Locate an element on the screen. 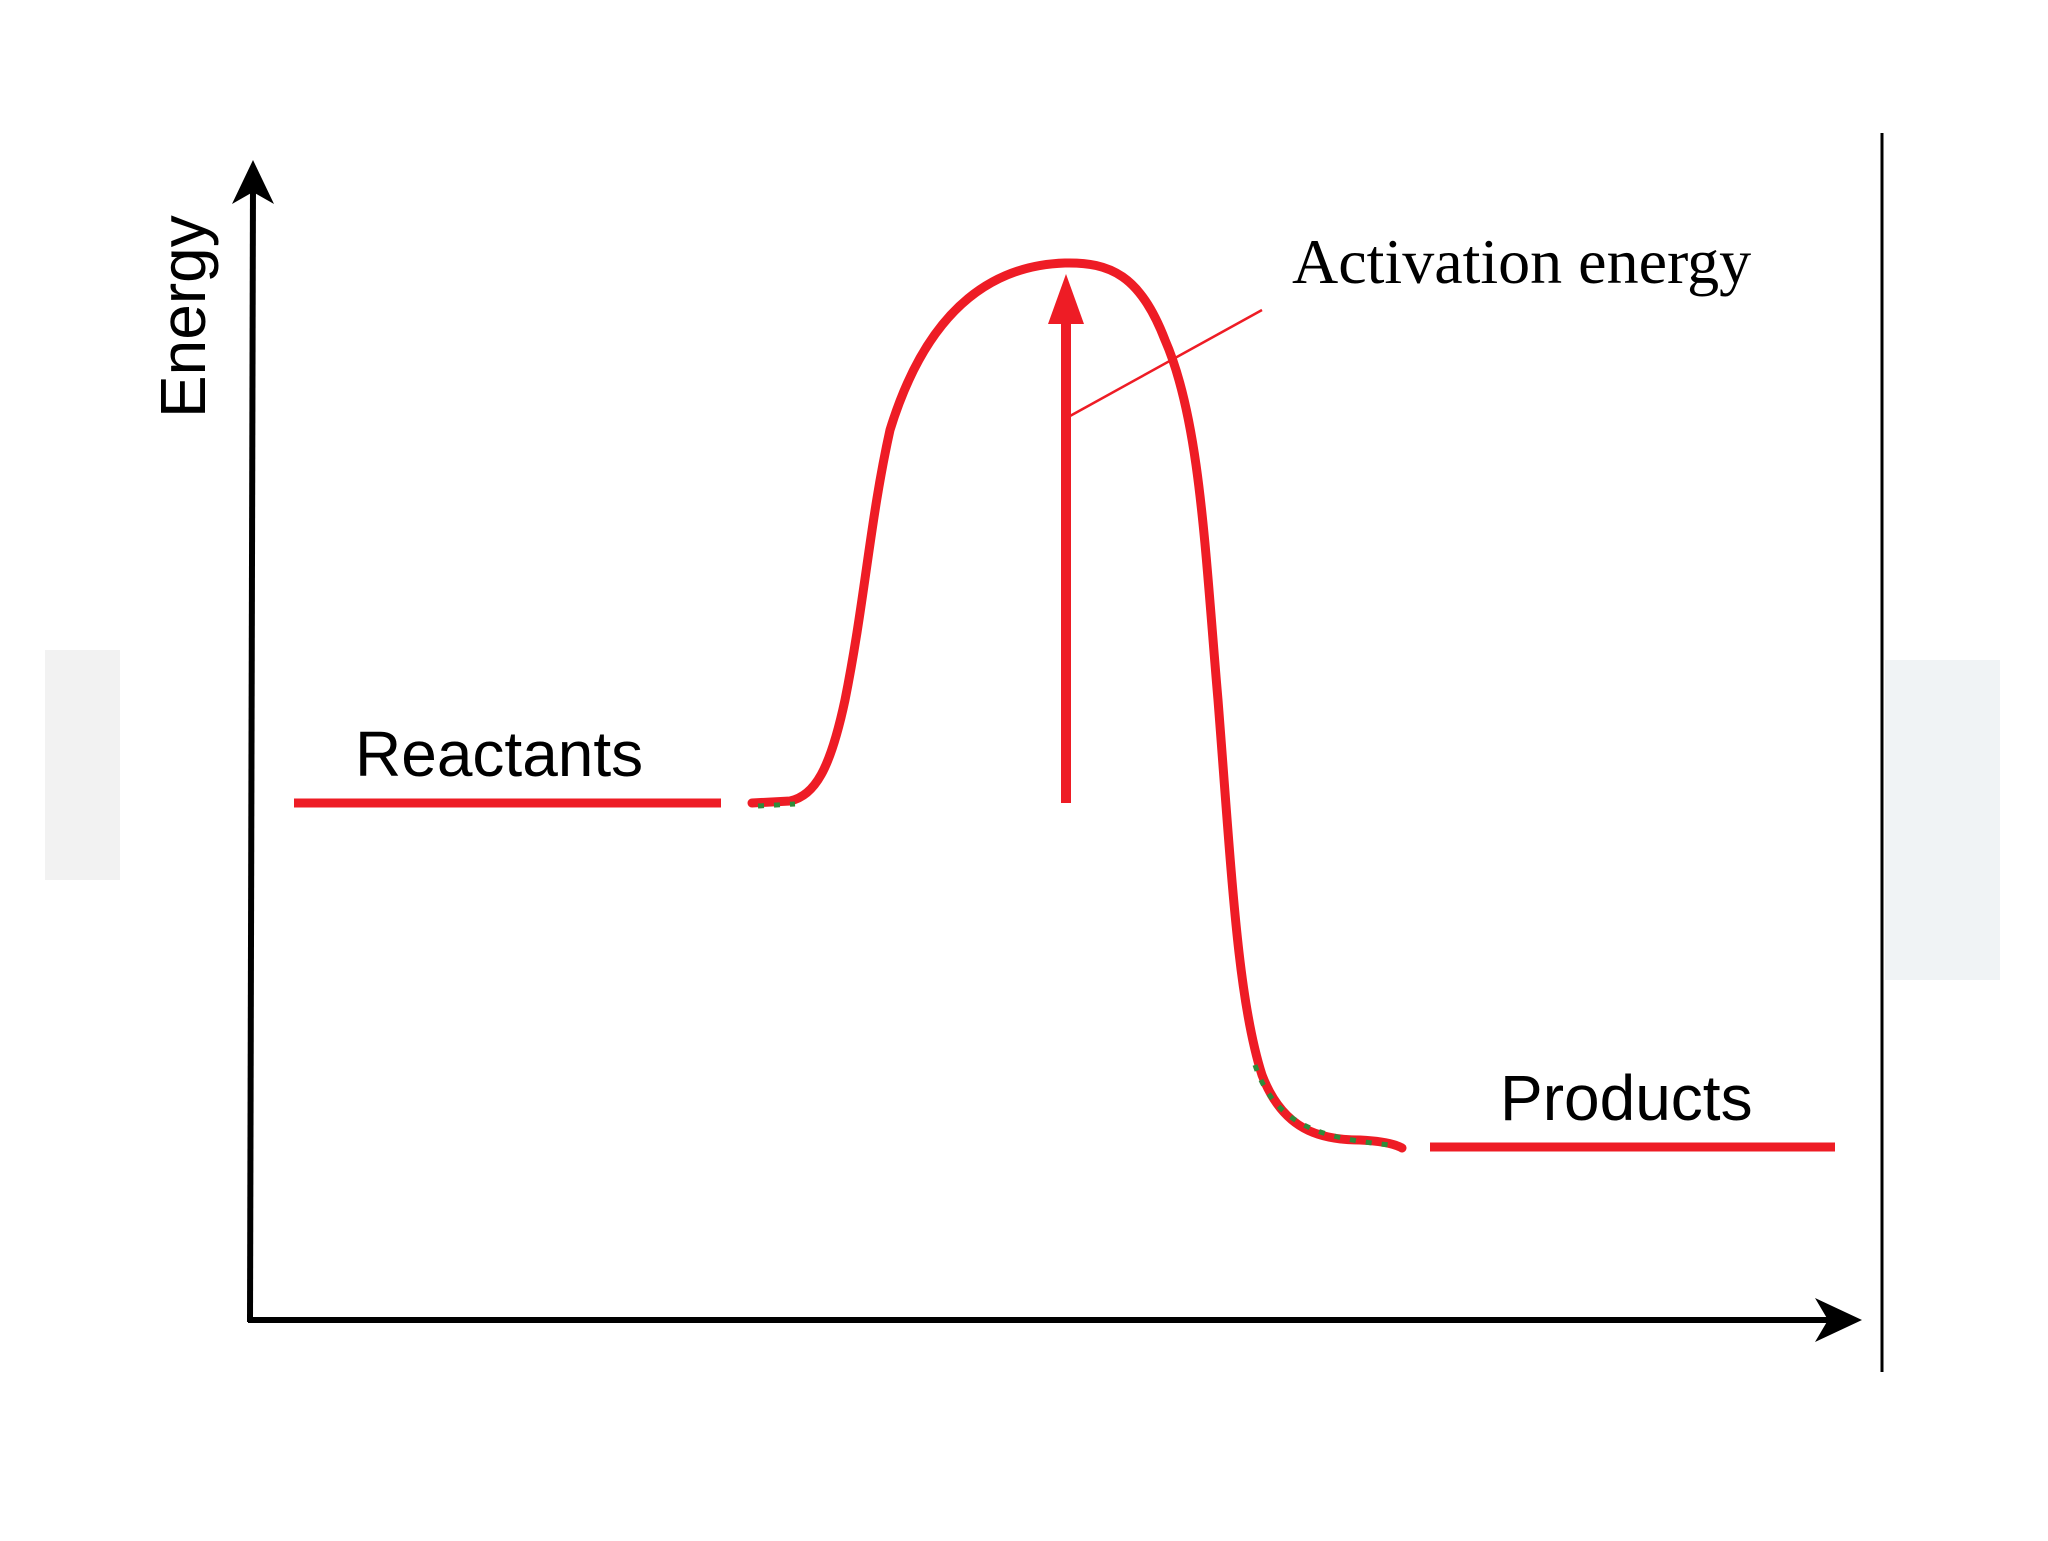  activation-arrowhead is located at coordinates (1066, 299).